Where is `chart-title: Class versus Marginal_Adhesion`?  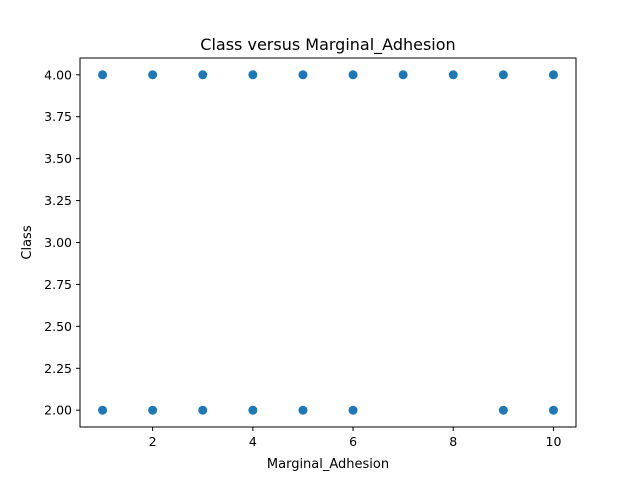 chart-title: Class versus Marginal_Adhesion is located at coordinates (327, 45).